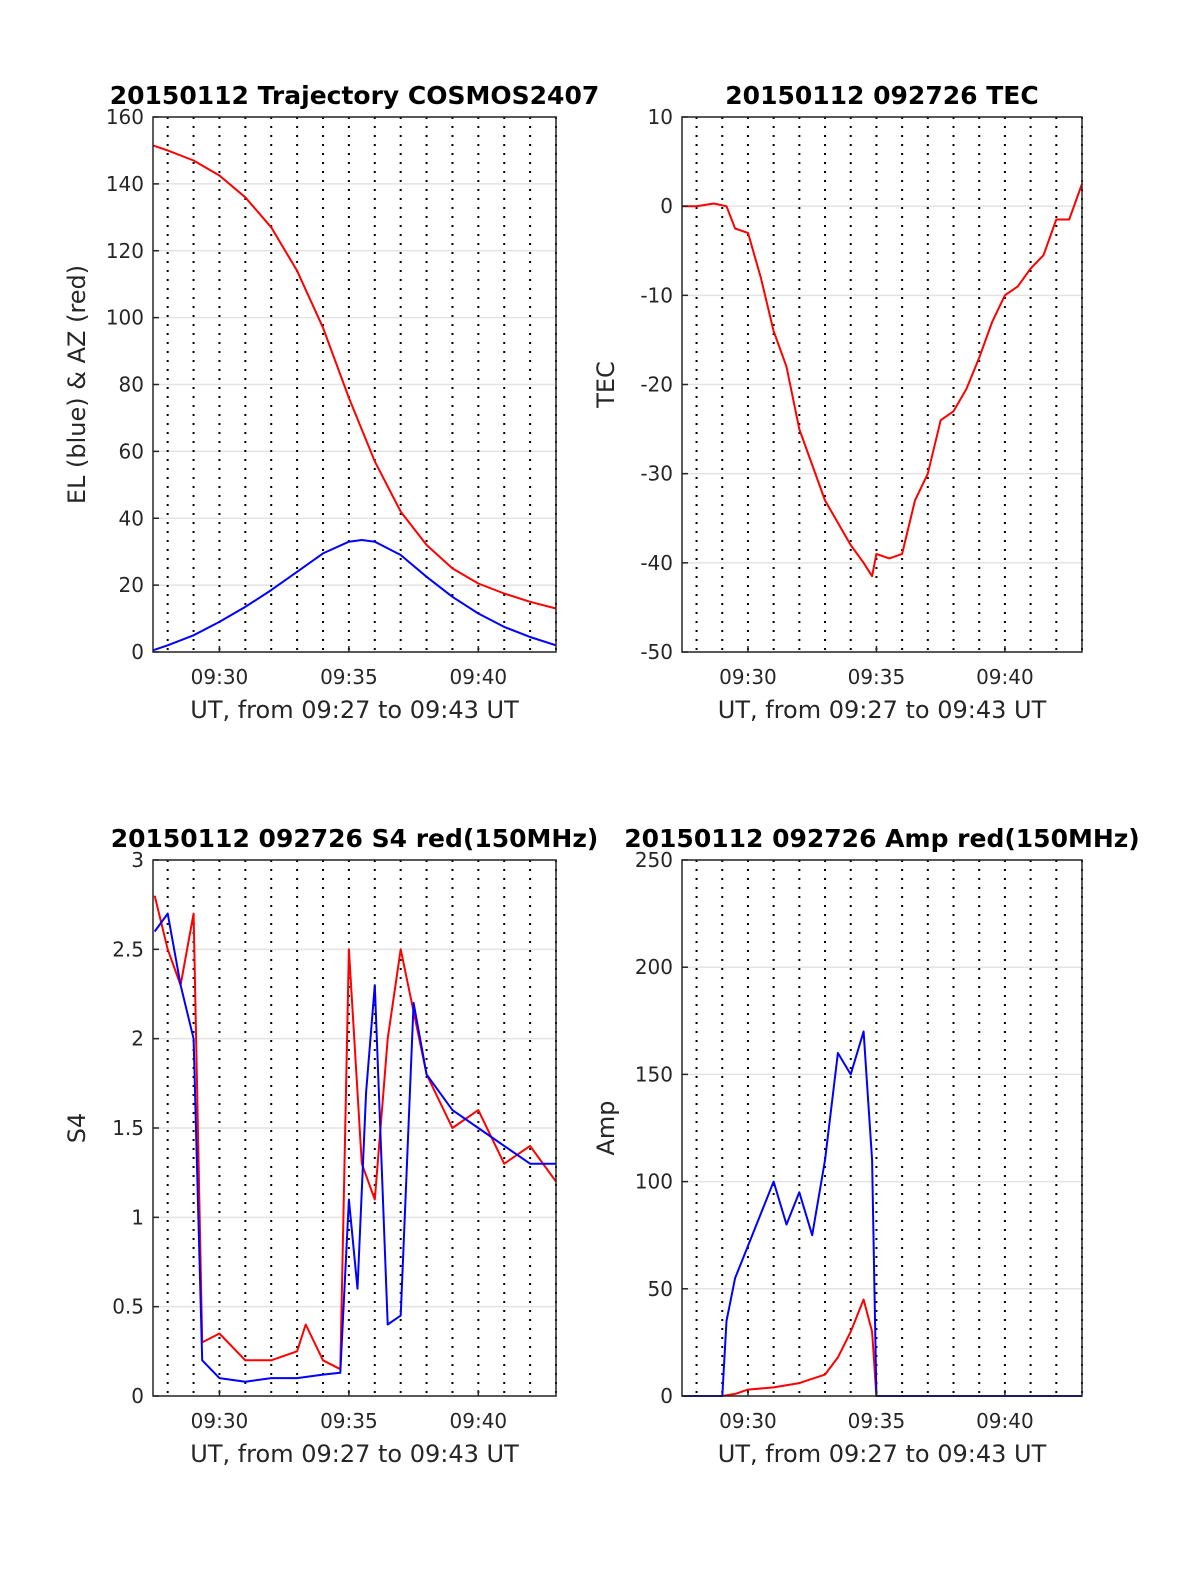 This screenshot has height=1575, width=1200. I want to click on chart2-ytick-label: 0, so click(666, 206).